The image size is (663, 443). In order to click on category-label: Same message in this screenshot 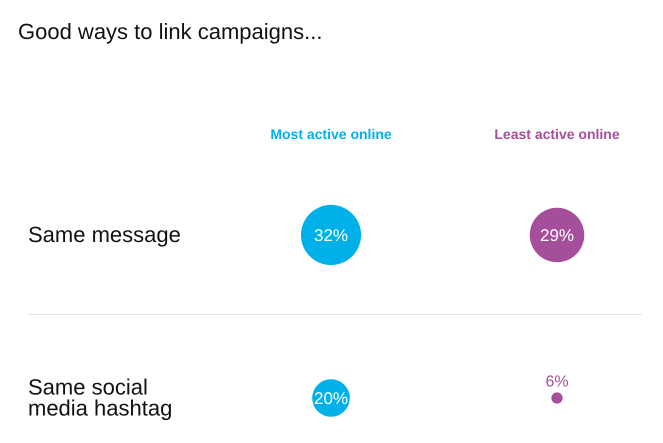, I will do `click(104, 234)`.